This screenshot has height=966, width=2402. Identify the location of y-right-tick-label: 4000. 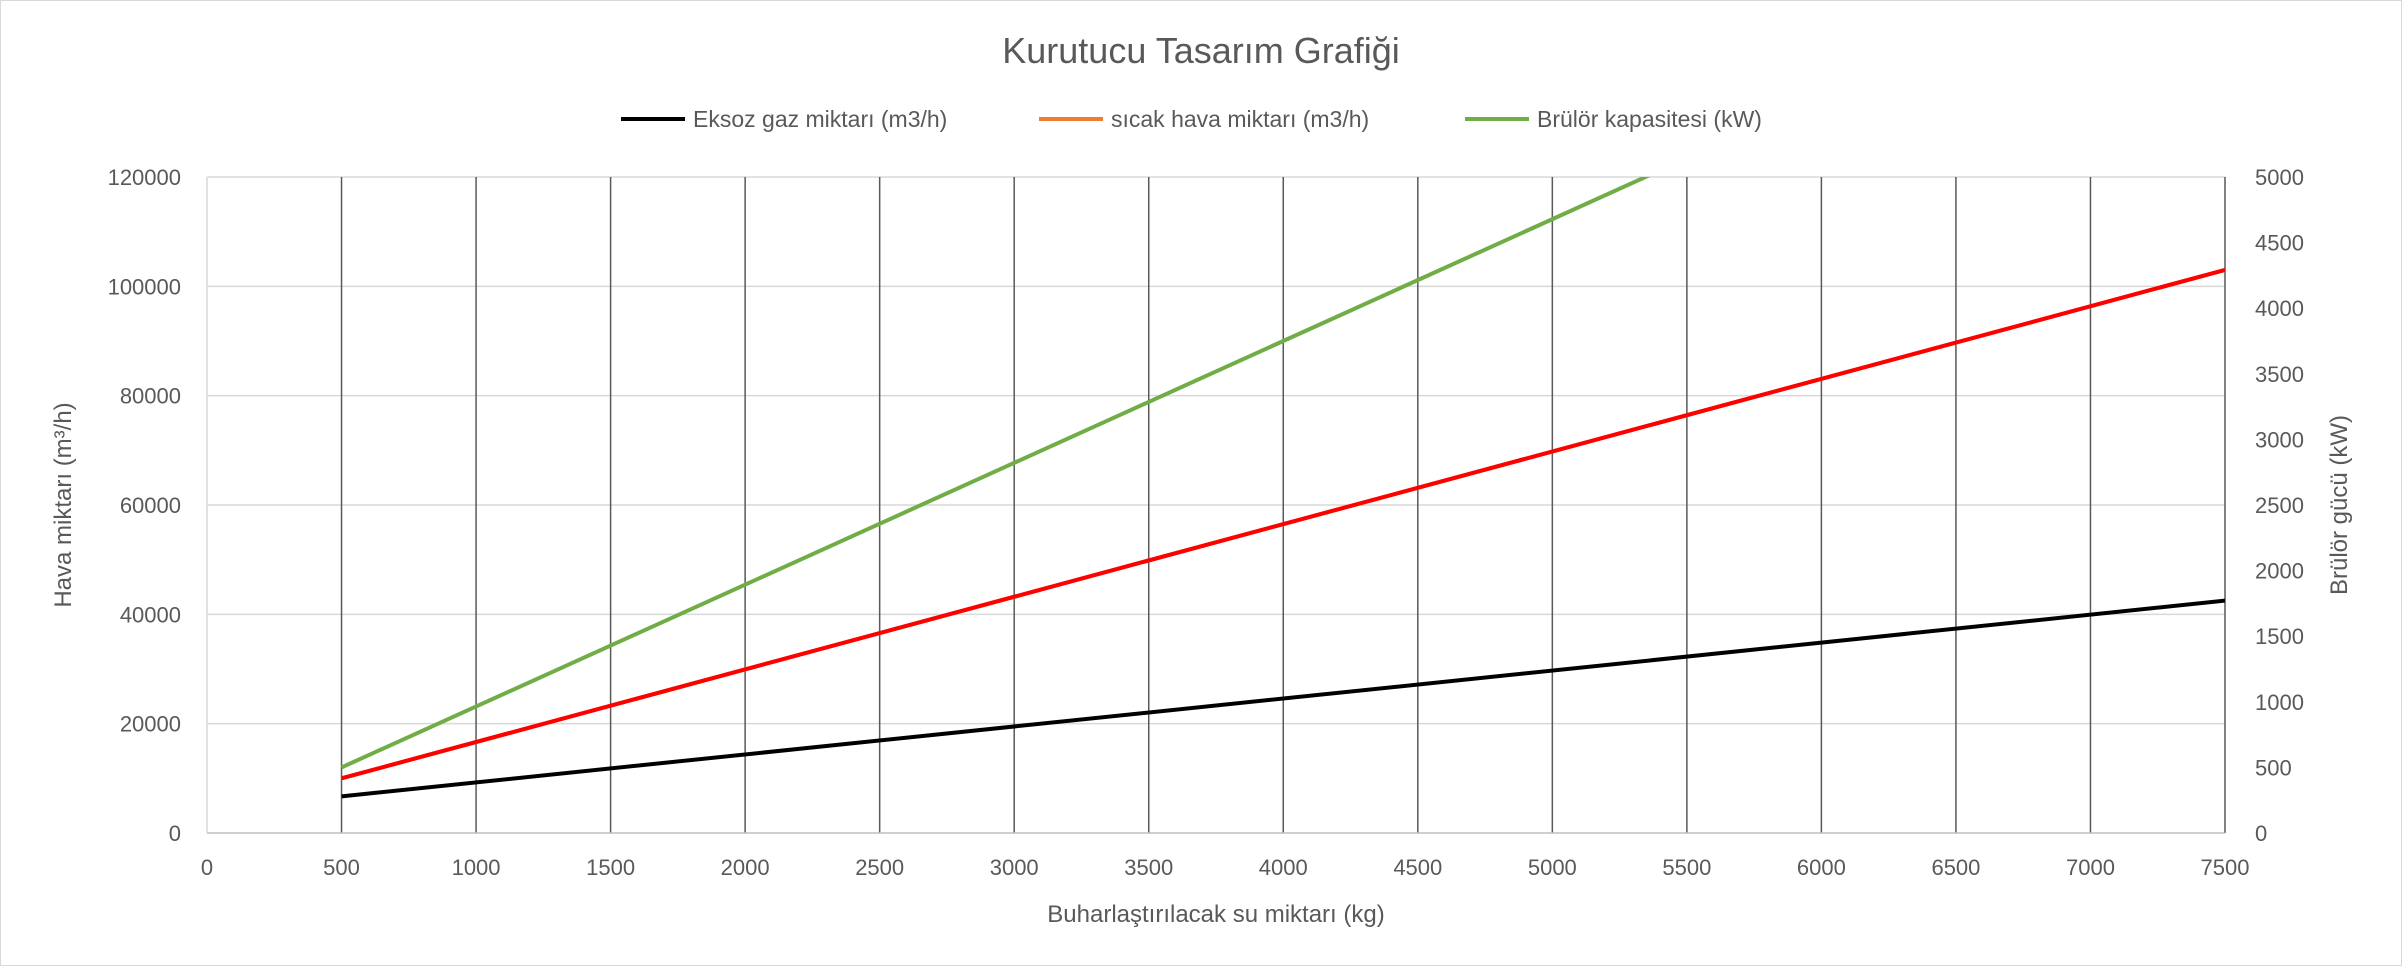
(2279, 308).